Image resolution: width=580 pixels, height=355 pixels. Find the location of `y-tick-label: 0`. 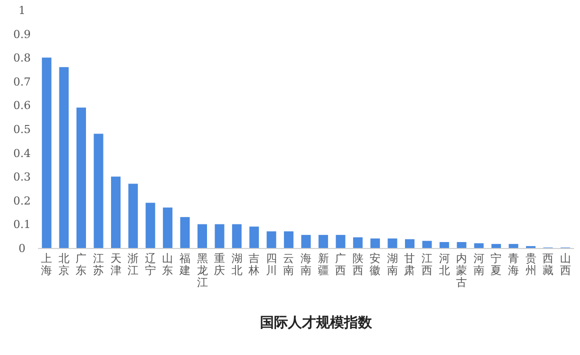

y-tick-label: 0 is located at coordinates (22, 248).